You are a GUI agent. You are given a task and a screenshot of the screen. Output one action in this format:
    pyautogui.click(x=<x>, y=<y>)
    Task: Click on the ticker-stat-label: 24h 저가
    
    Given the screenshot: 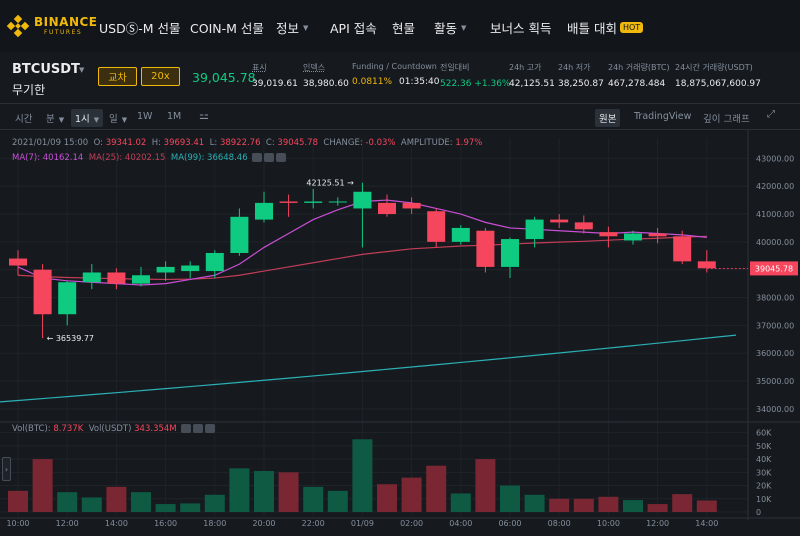 What is the action you would take?
    pyautogui.click(x=574, y=67)
    